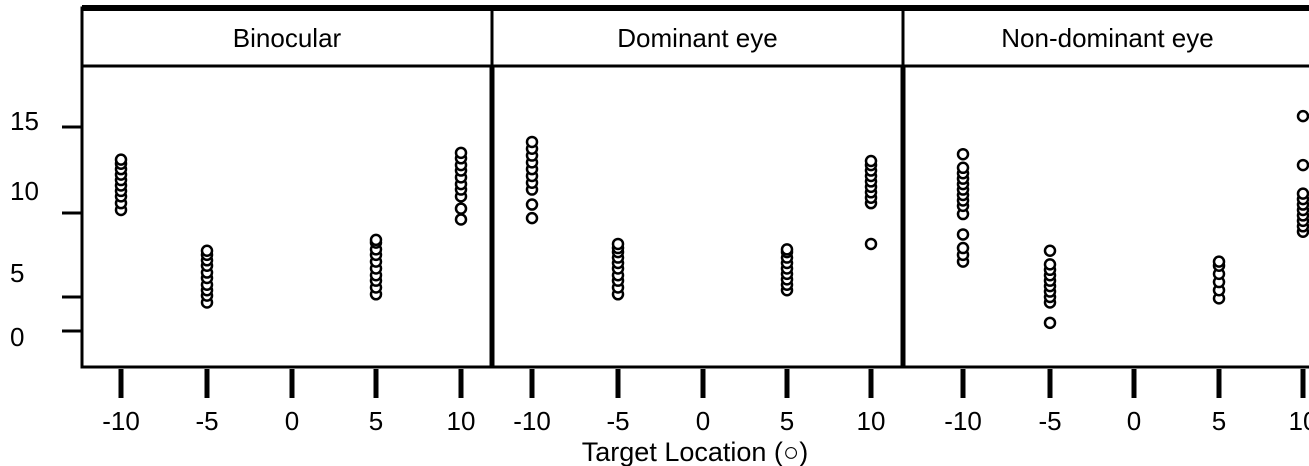 The image size is (1309, 466). What do you see at coordinates (24, 191) in the screenshot?
I see `y-tick-label: 10` at bounding box center [24, 191].